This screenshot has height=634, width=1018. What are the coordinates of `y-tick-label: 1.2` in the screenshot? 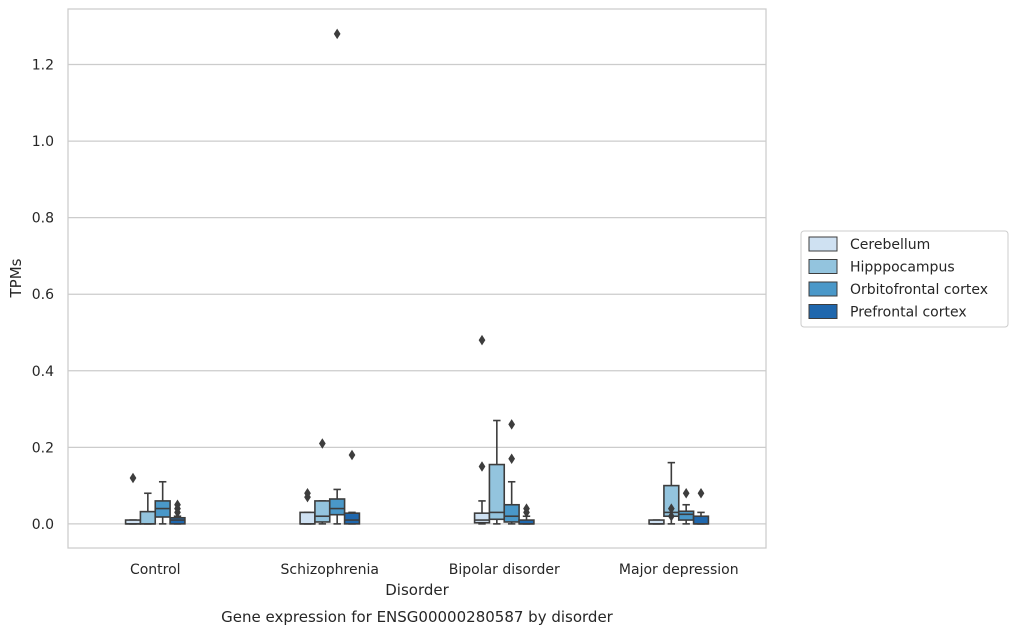 It's located at (43, 66).